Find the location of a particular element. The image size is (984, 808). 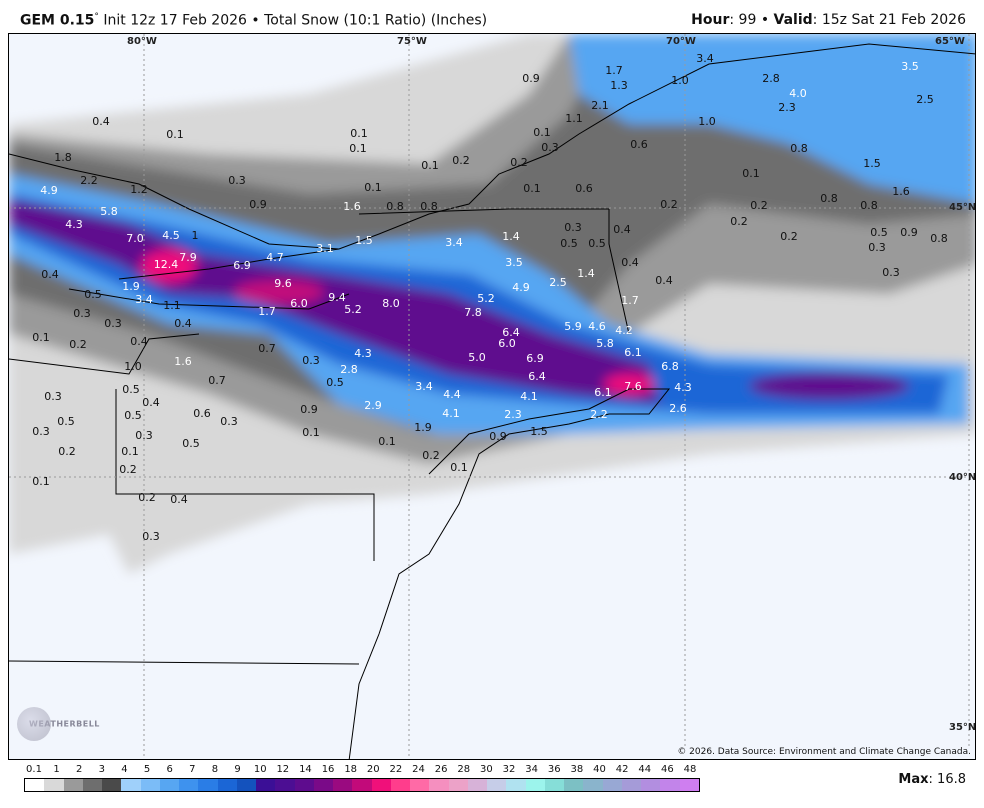

snow-total-label: 2.5 is located at coordinates (925, 99).